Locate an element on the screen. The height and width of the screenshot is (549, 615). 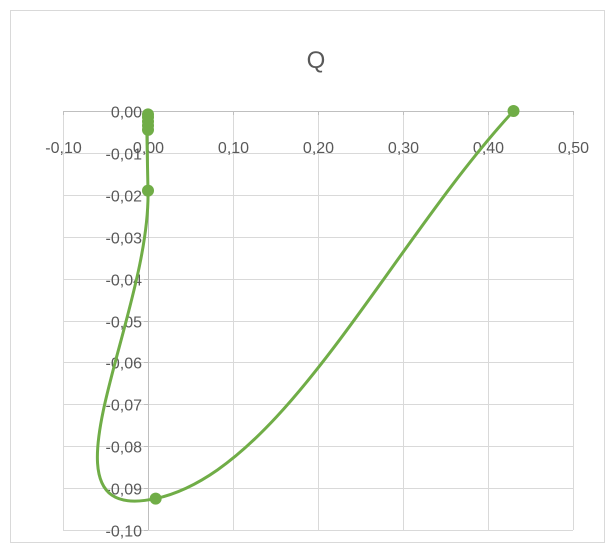
chart-title: Q is located at coordinates (316, 60).